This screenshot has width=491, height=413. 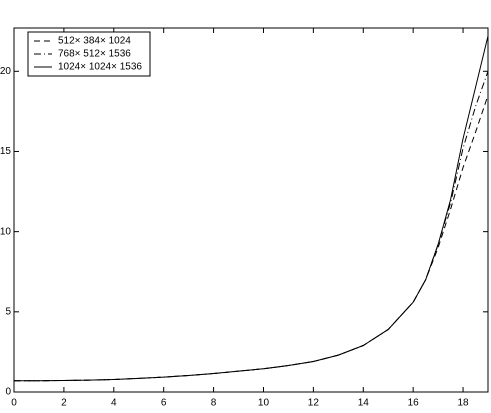 I want to click on x-tick-label: 14, so click(x=364, y=403).